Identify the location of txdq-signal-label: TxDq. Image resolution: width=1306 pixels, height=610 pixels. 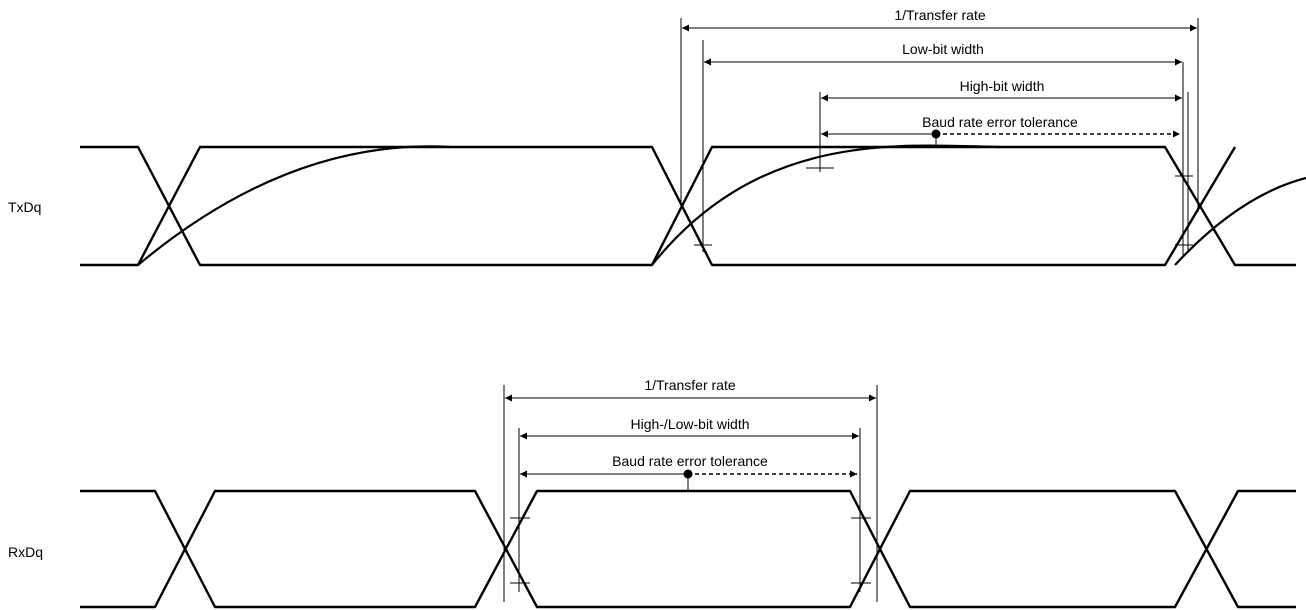
(24, 207).